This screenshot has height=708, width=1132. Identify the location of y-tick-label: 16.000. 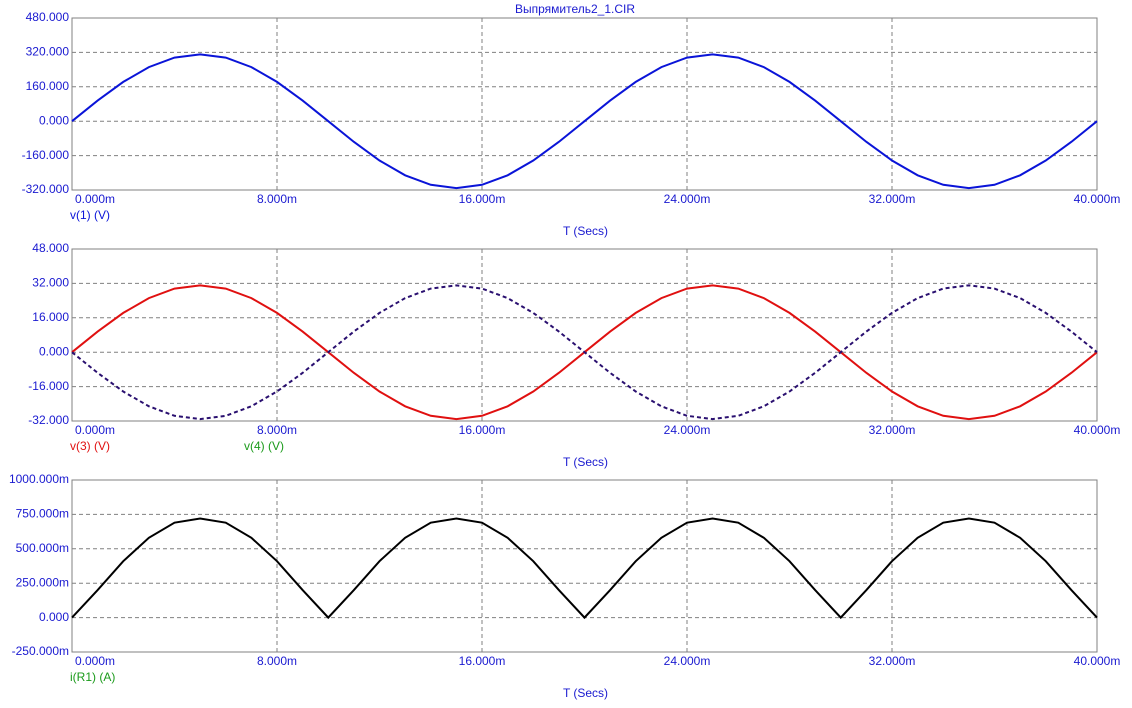
(50, 317).